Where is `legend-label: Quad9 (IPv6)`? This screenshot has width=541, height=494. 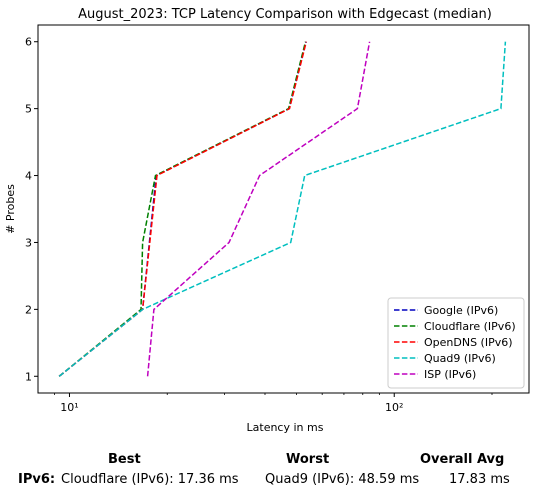
legend-label: Quad9 (IPv6) is located at coordinates (460, 358).